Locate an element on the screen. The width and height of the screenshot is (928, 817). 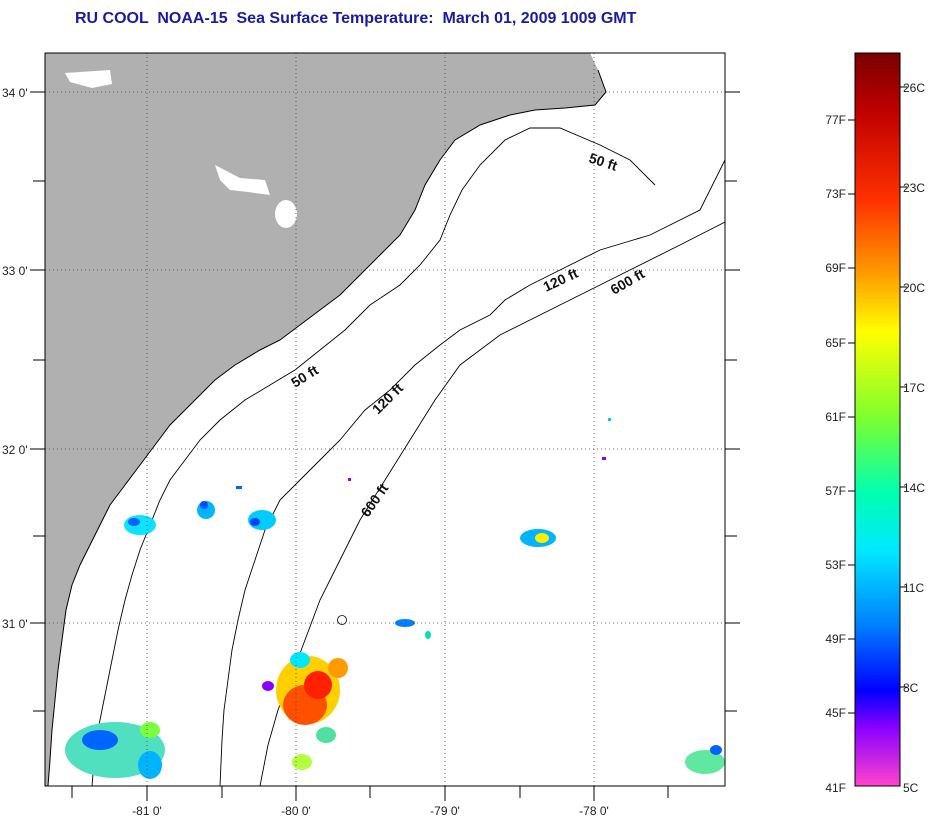
colorbar-gradient is located at coordinates (877, 419).